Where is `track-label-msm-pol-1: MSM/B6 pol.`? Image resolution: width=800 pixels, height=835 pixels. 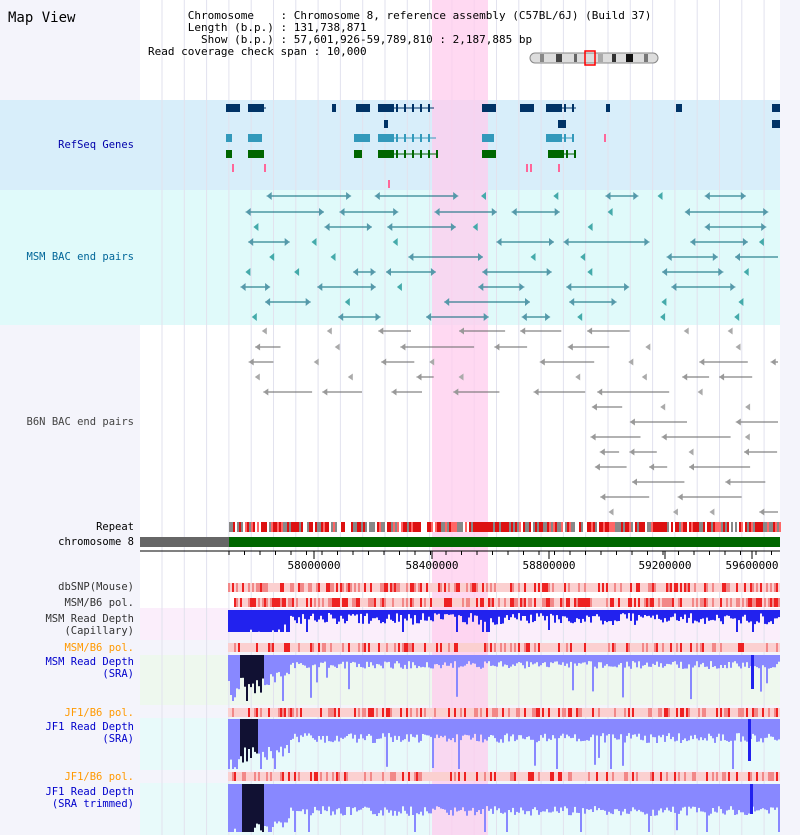
track-label-msm-pol-1: MSM/B6 pol. is located at coordinates (99, 603).